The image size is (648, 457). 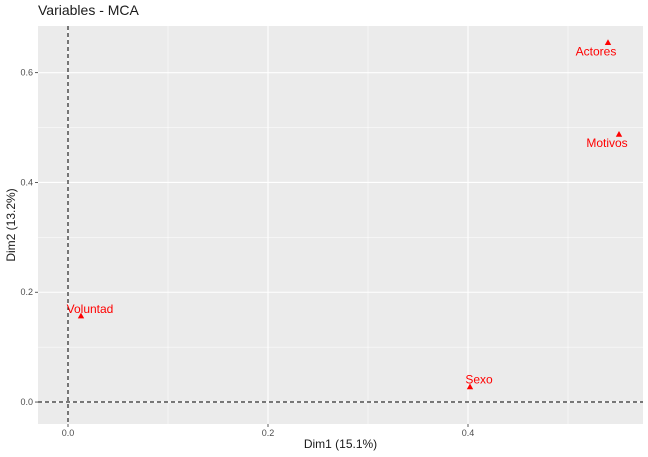 What do you see at coordinates (26, 402) in the screenshot?
I see `y-tick-label: 0.0` at bounding box center [26, 402].